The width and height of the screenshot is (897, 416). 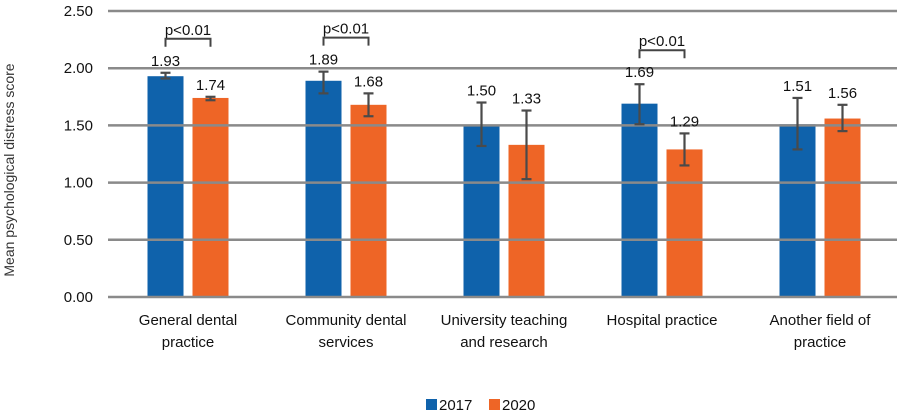 I want to click on value-label: 1.69, so click(x=639, y=72).